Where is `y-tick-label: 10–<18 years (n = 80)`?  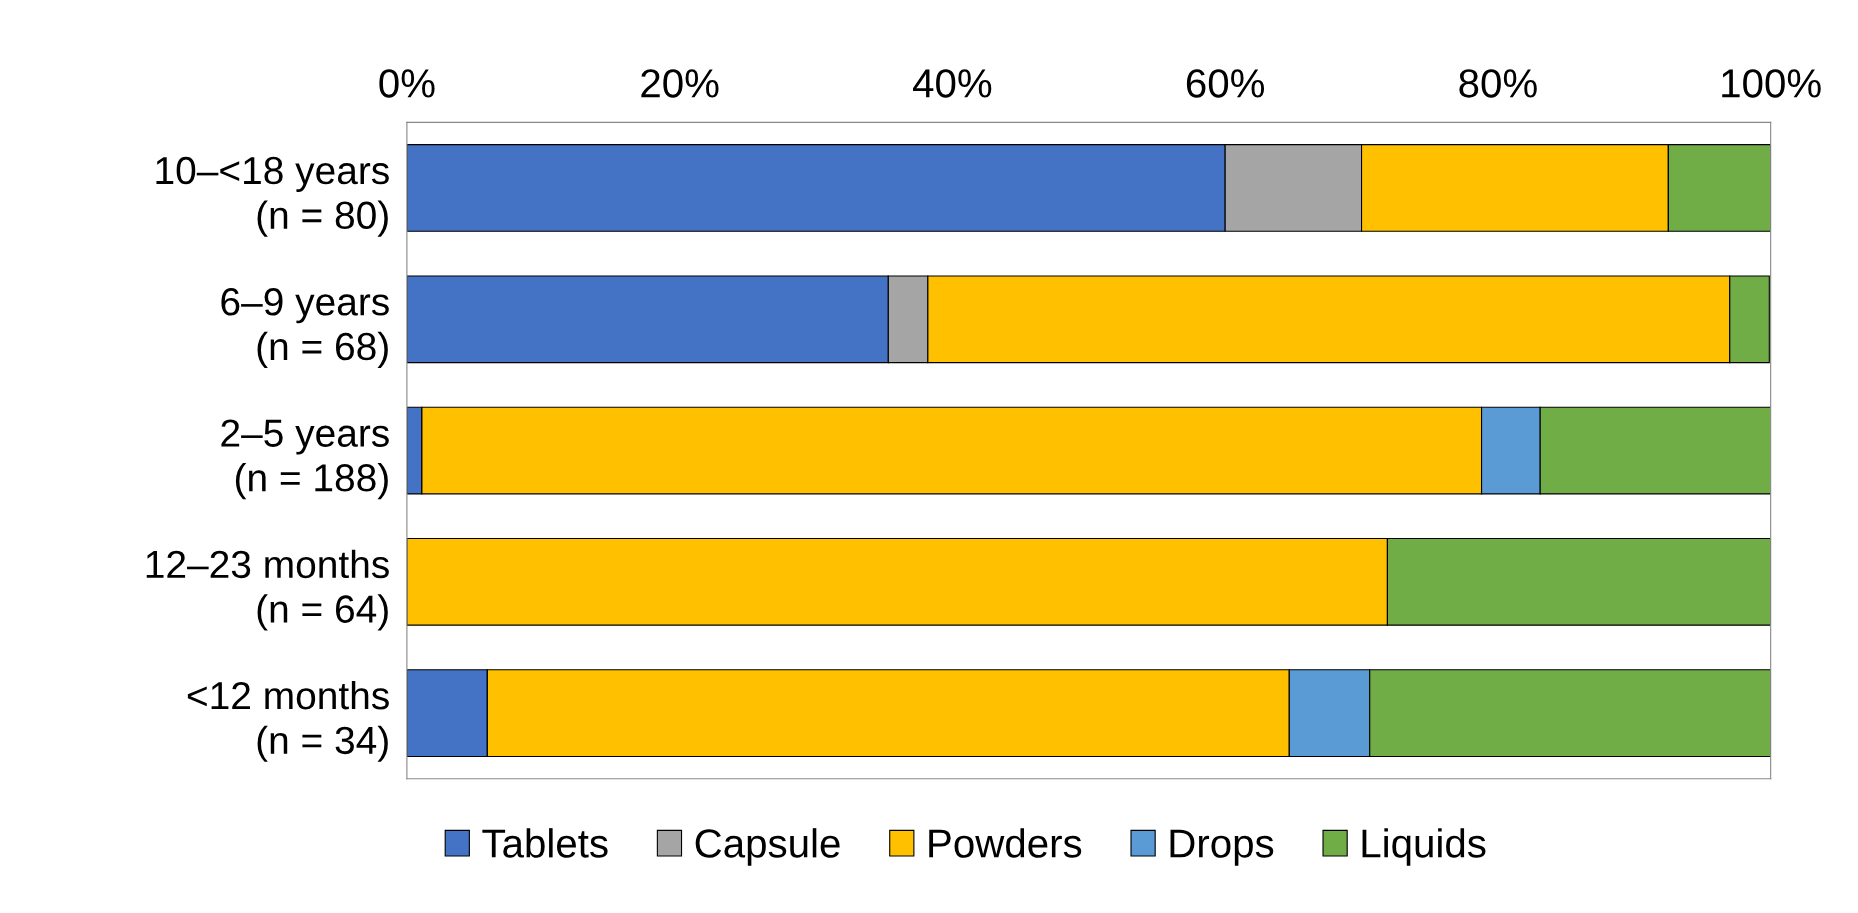
y-tick-label: 10–<18 years (n = 80) is located at coordinates (272, 196).